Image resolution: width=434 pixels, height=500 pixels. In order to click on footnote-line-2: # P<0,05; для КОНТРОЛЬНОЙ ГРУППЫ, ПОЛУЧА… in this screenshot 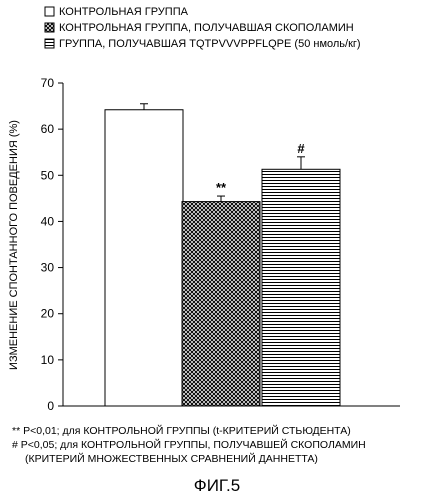, I will do `click(189, 444)`.